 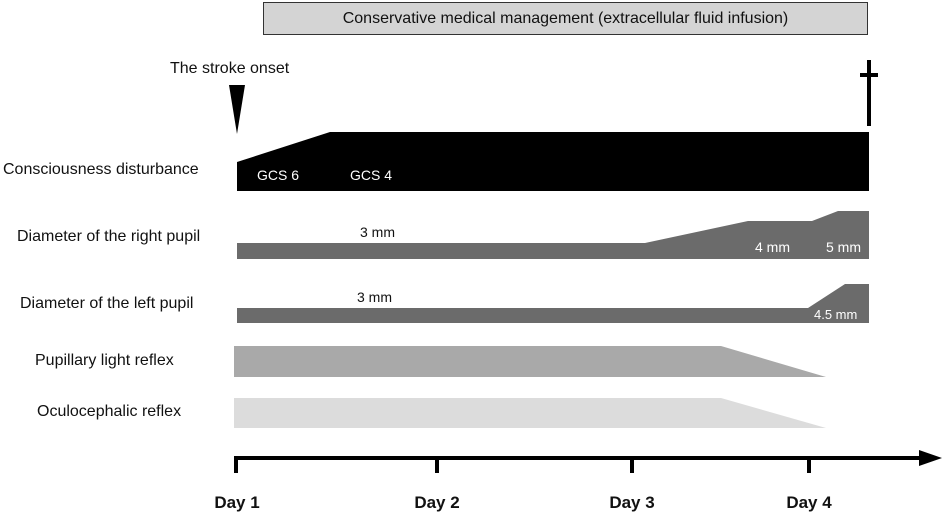 What do you see at coordinates (632, 502) in the screenshot?
I see `day-3-label: Day 3` at bounding box center [632, 502].